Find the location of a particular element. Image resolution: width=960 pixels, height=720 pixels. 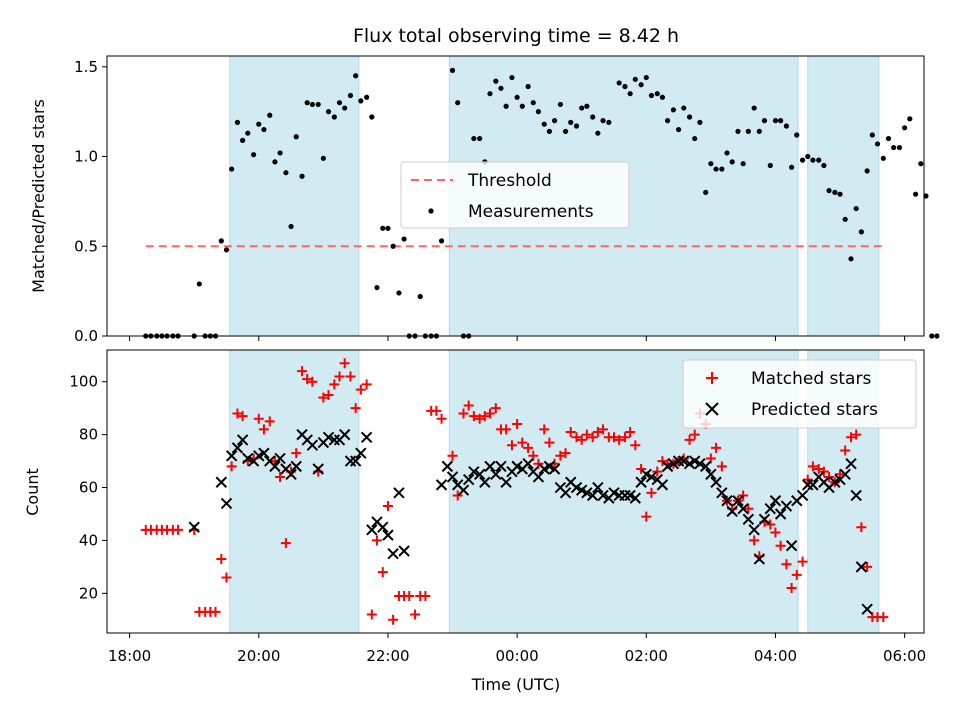

legend-measurement-label: Measurements is located at coordinates (531, 212).